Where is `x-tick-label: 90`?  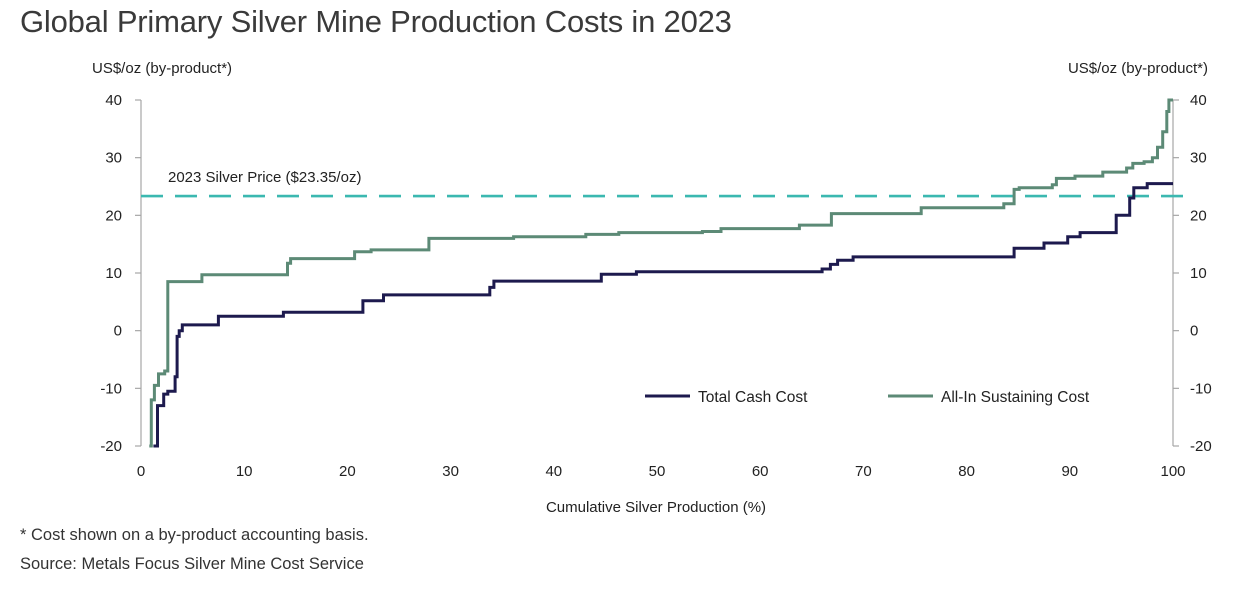 x-tick-label: 90 is located at coordinates (1069, 471).